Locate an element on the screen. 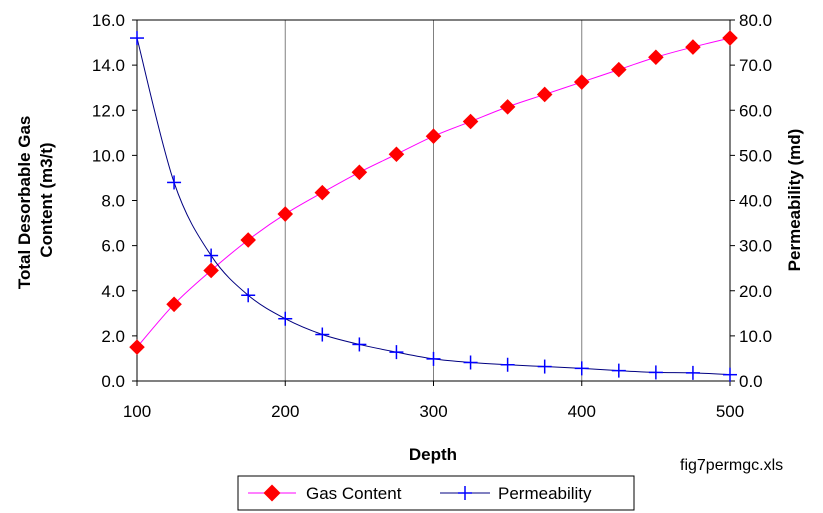 The width and height of the screenshot is (823, 513). y-left-tick-label-10.0: 10.0 is located at coordinates (108, 155).